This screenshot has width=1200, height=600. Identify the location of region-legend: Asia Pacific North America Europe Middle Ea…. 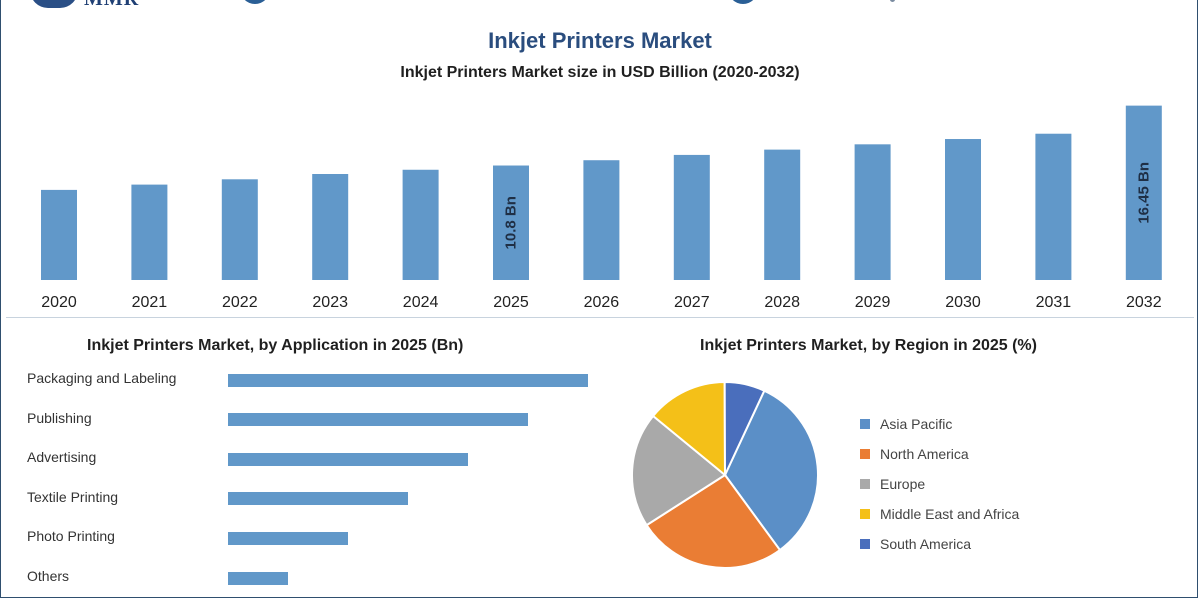
(939, 484).